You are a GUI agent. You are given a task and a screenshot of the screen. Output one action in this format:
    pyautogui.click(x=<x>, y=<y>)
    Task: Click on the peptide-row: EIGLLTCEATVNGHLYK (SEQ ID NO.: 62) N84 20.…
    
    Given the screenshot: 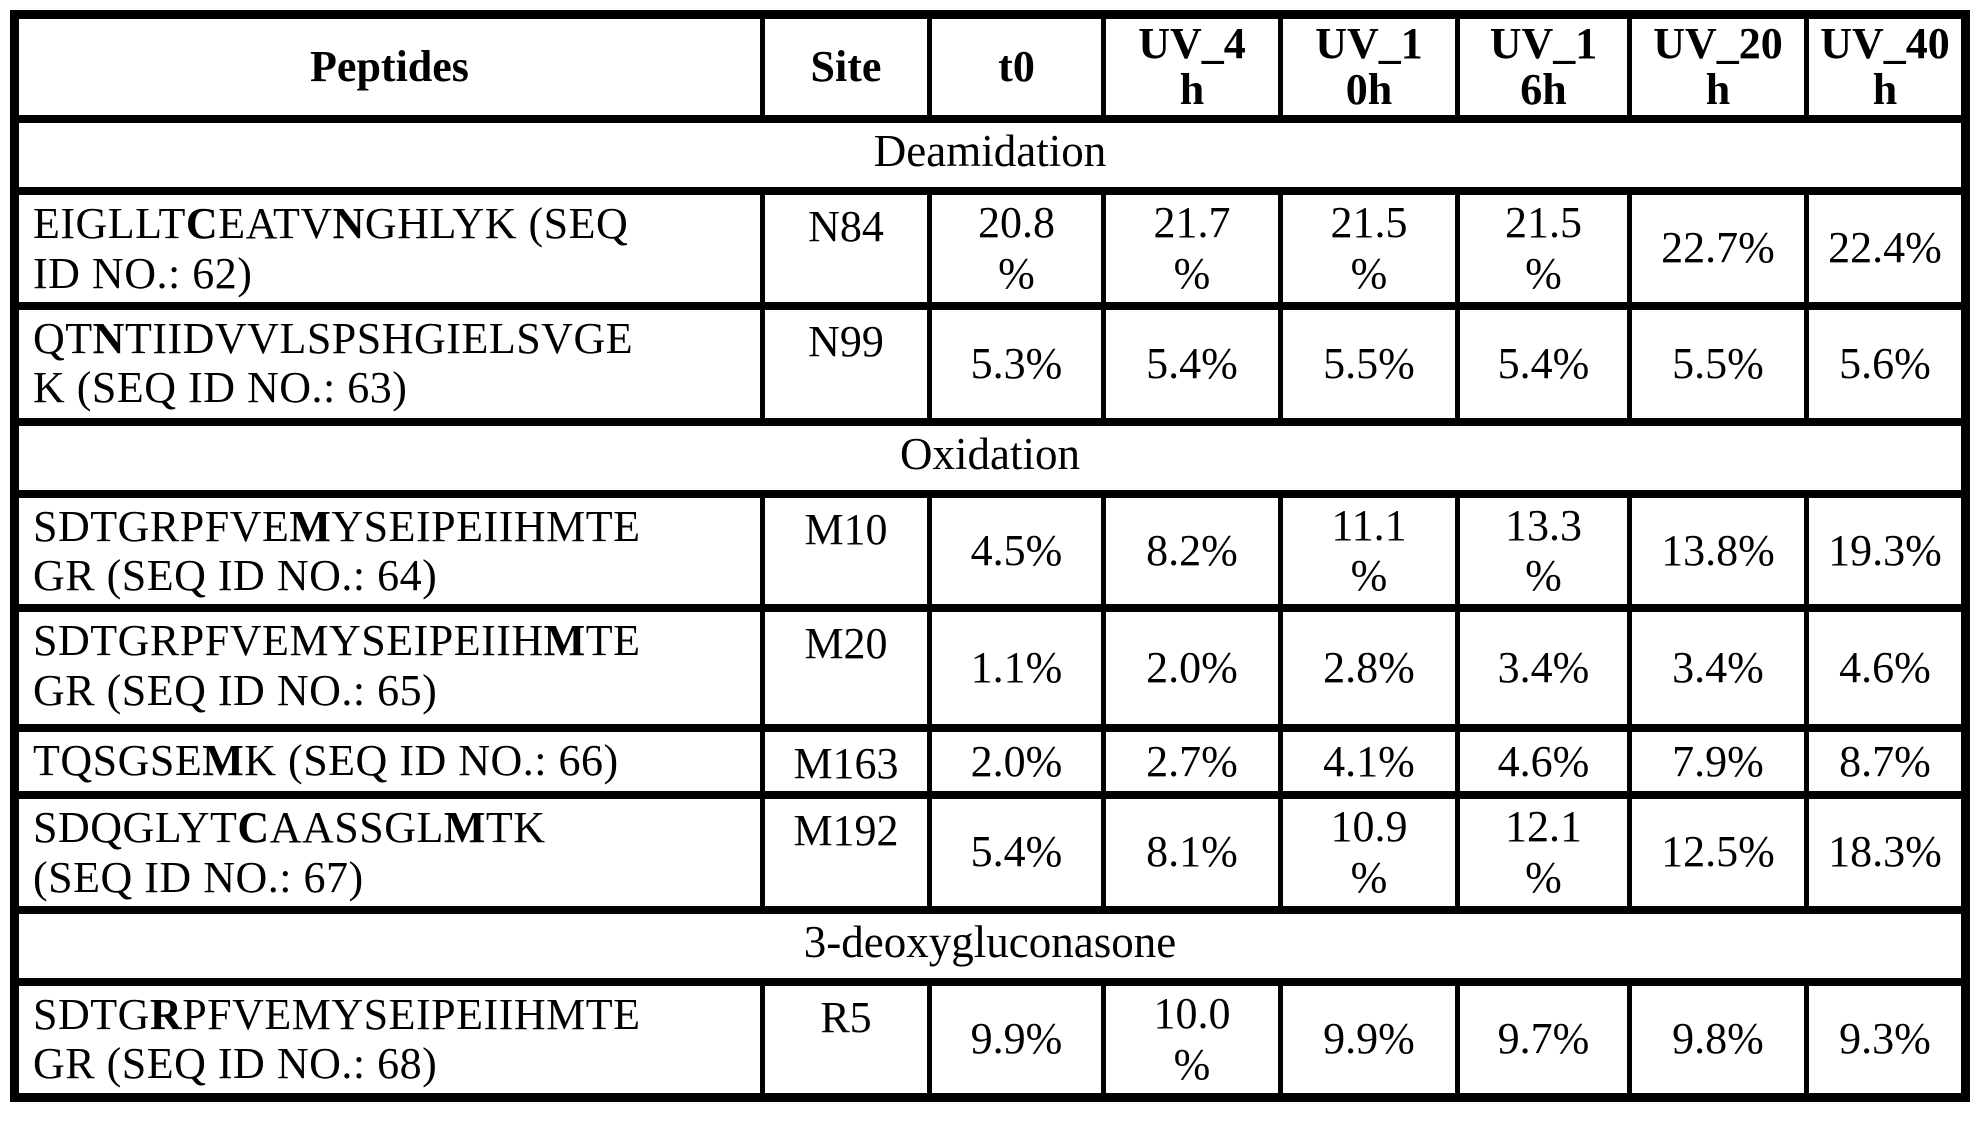 What is the action you would take?
    pyautogui.click(x=990, y=248)
    